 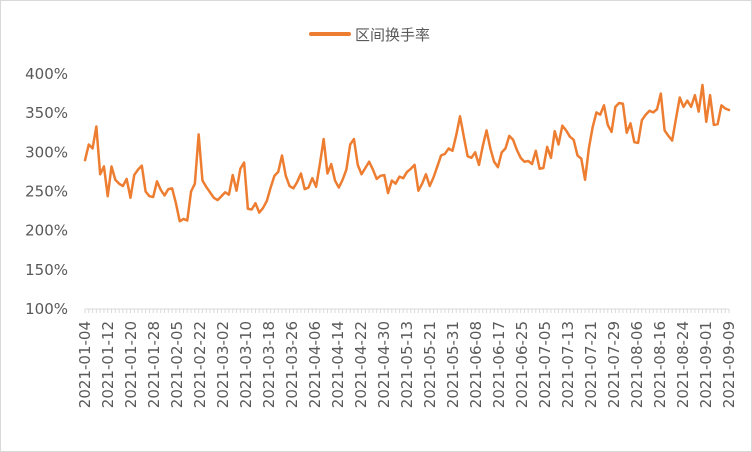 I want to click on x-tick-label: 2021-06-08, so click(x=476, y=364).